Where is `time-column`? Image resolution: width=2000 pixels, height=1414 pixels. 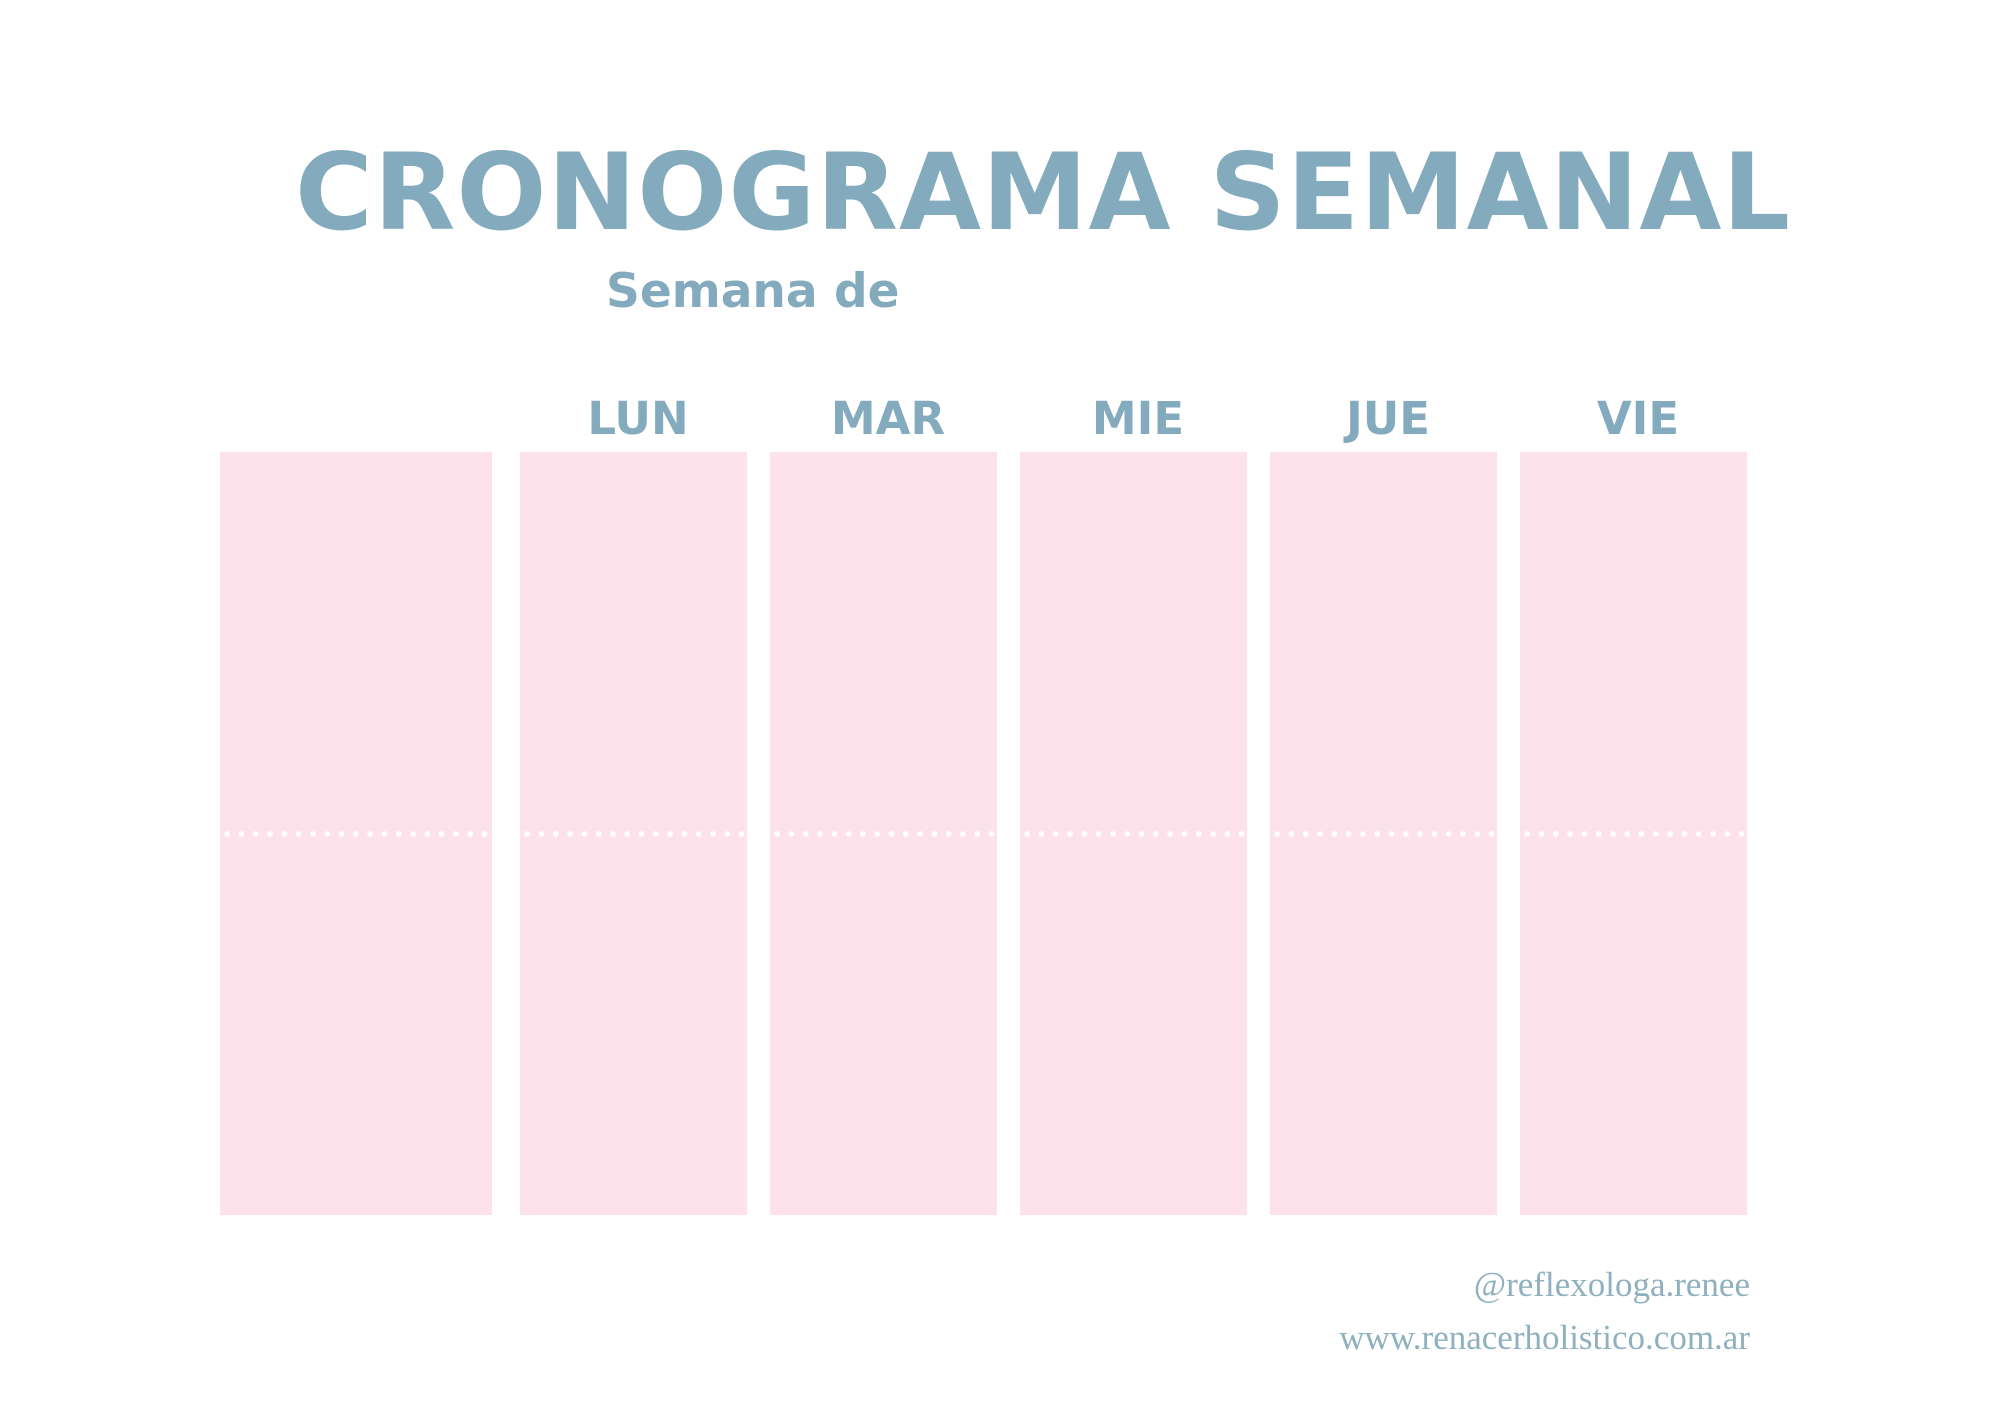
time-column is located at coordinates (356, 833).